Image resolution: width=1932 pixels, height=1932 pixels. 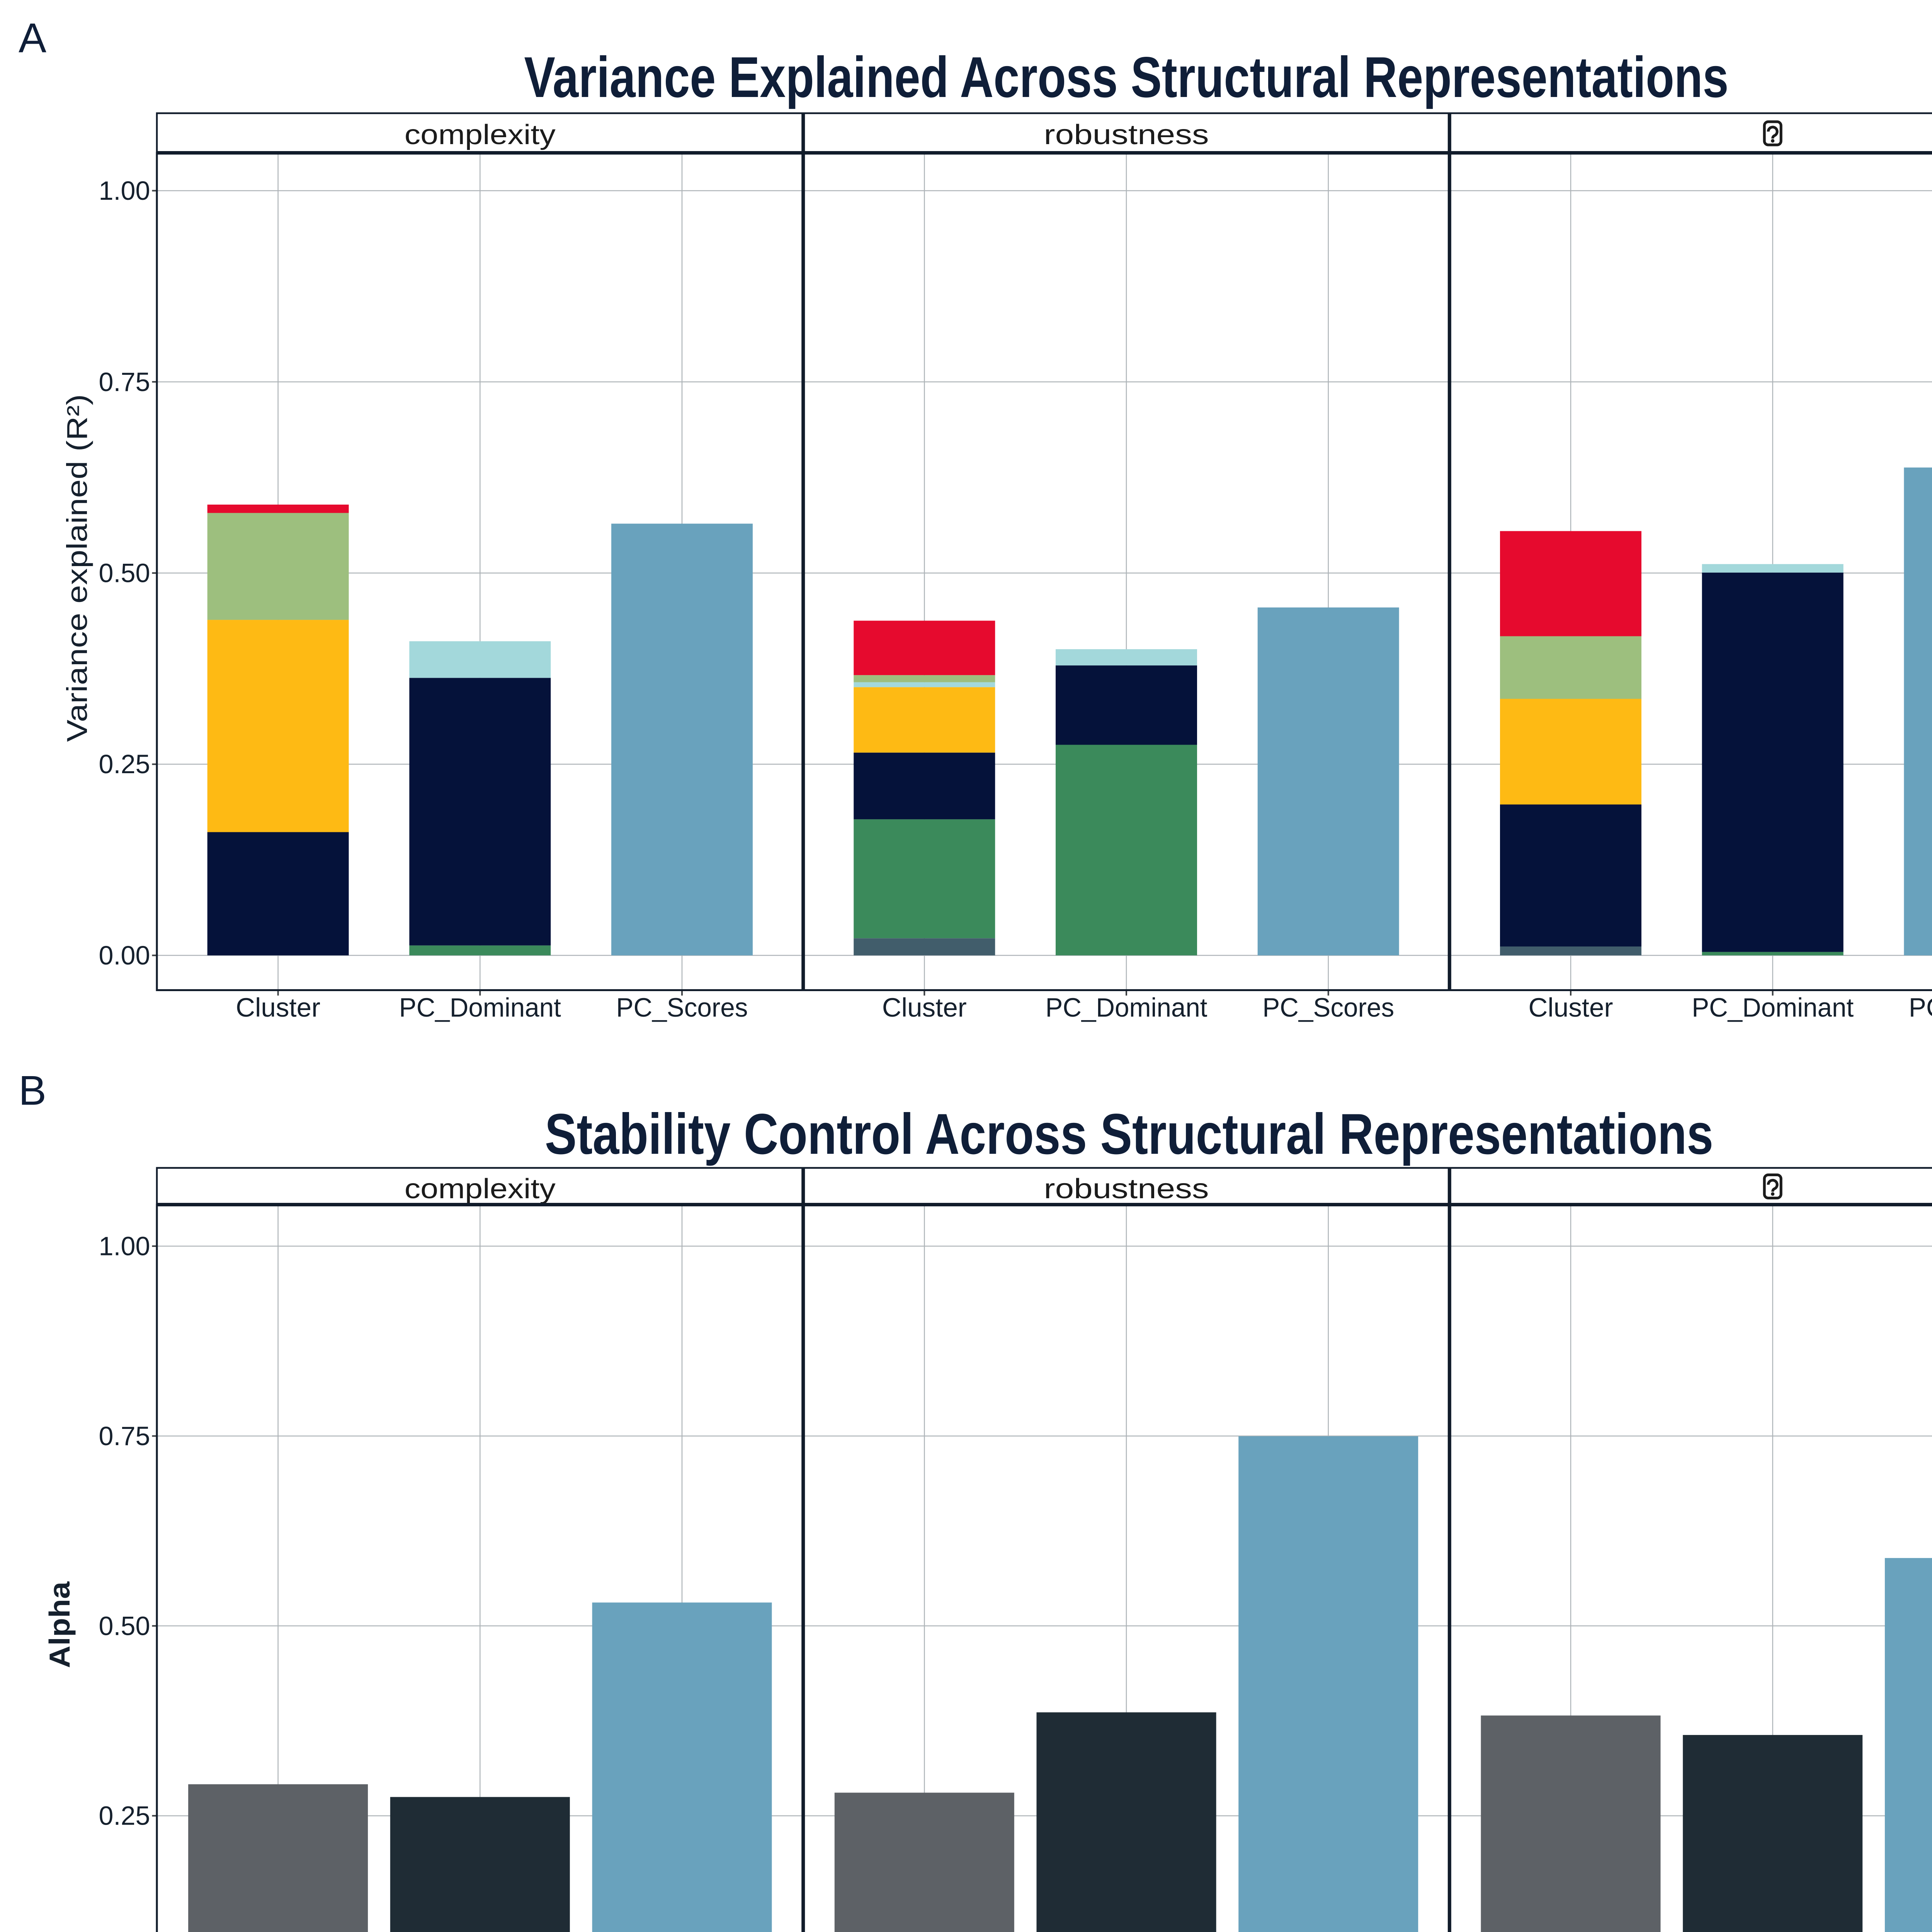 What do you see at coordinates (125, 955) in the screenshot?
I see `svg-text: 0.00` at bounding box center [125, 955].